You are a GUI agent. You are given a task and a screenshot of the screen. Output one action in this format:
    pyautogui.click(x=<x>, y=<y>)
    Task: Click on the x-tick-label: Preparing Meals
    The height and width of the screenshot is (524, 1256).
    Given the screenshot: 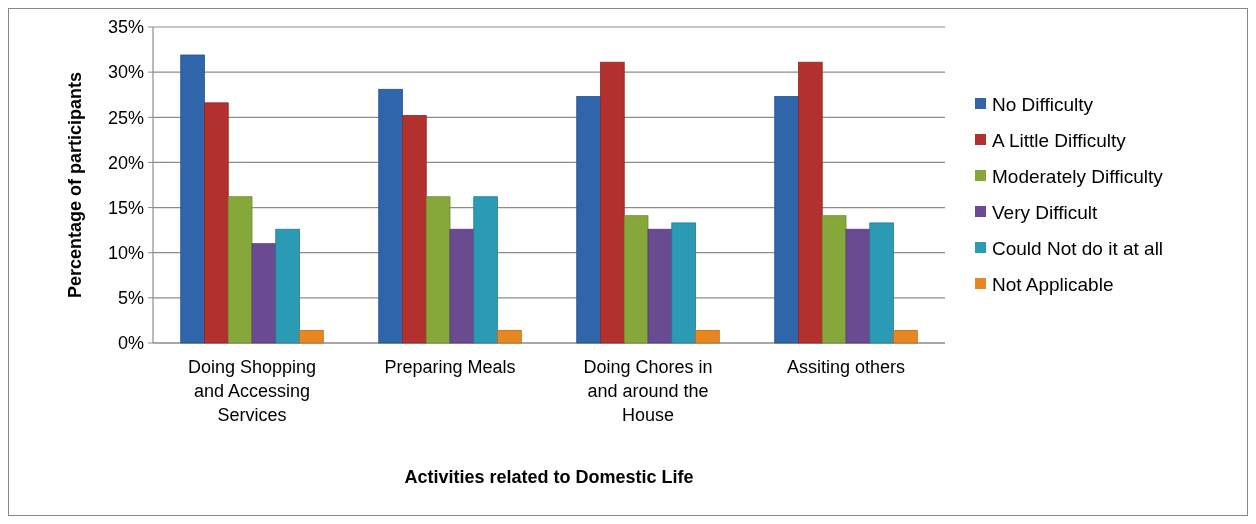 What is the action you would take?
    pyautogui.click(x=450, y=367)
    